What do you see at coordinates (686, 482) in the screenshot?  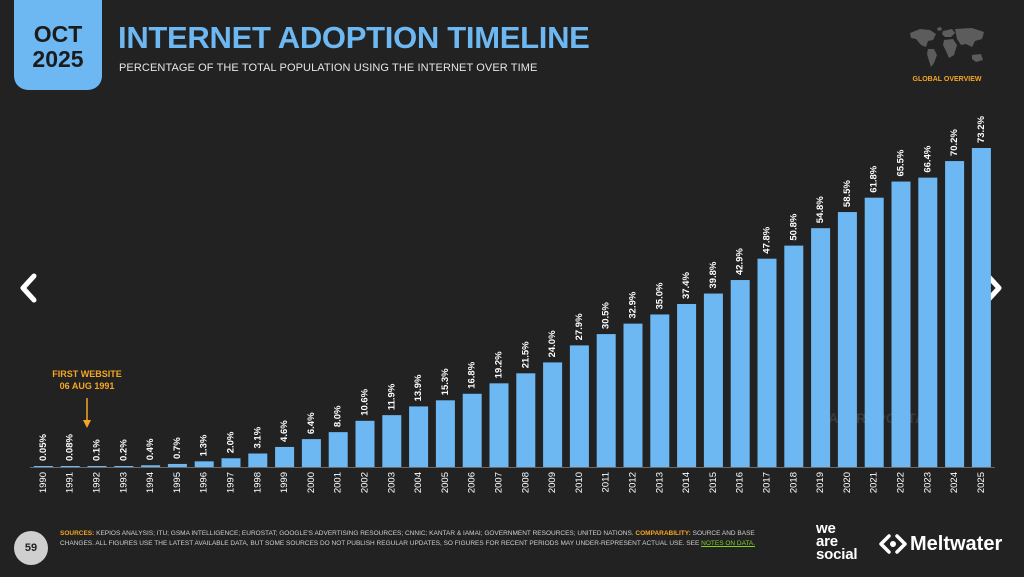 I see `x-tick-label-2014: 2014` at bounding box center [686, 482].